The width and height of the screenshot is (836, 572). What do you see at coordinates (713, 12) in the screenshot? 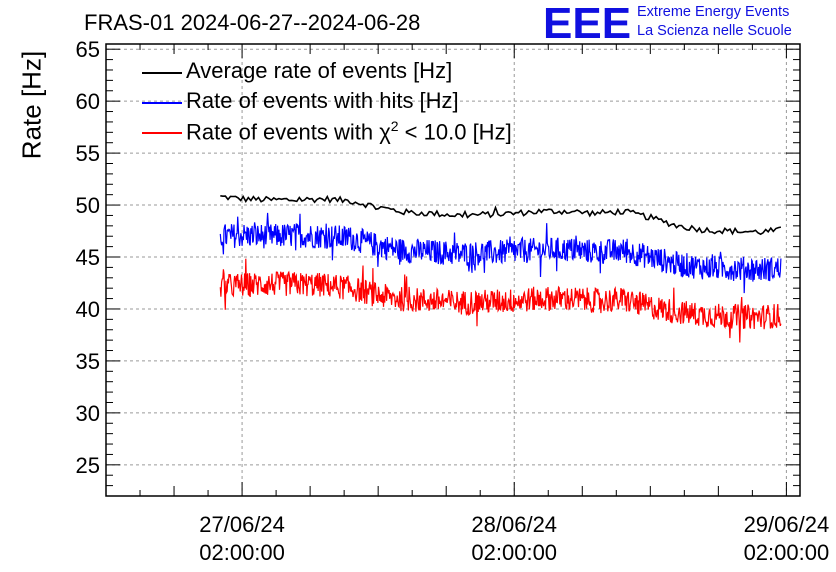
I see `brand-line-1: Extreme Energy Events` at bounding box center [713, 12].